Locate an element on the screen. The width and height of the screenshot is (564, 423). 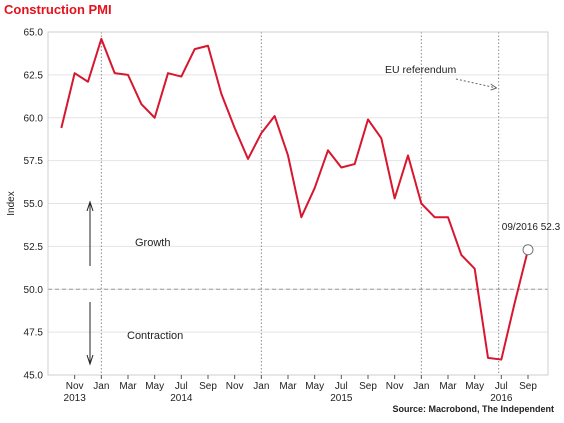
y-tick-labels: 45.0 47.5 50.0 52.5 55.0 57.5 60.0 62.5 65.0 is located at coordinates (34, 205).